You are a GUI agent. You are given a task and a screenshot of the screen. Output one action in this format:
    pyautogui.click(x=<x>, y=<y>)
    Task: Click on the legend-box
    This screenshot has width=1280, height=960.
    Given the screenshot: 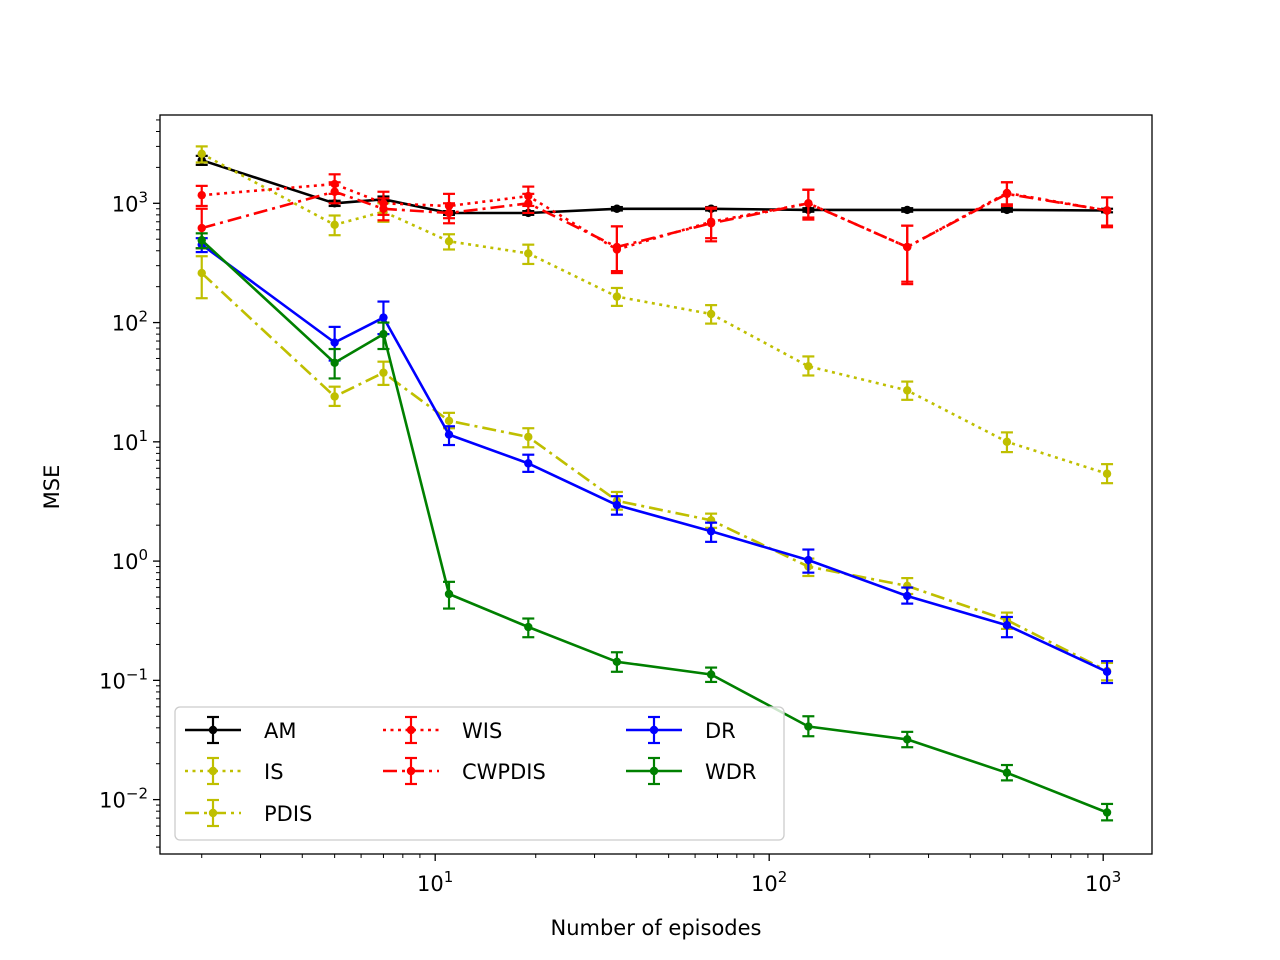 What is the action you would take?
    pyautogui.click(x=479, y=773)
    